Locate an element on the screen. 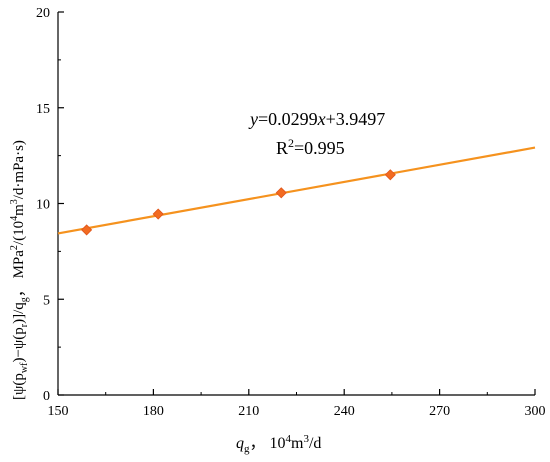  y-tick-label: 10 is located at coordinates (43, 205).